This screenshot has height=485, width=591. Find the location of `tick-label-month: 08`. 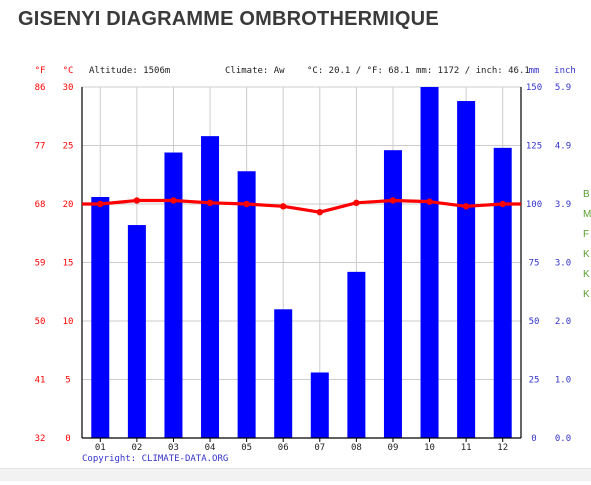

tick-label-month: 08 is located at coordinates (356, 448).